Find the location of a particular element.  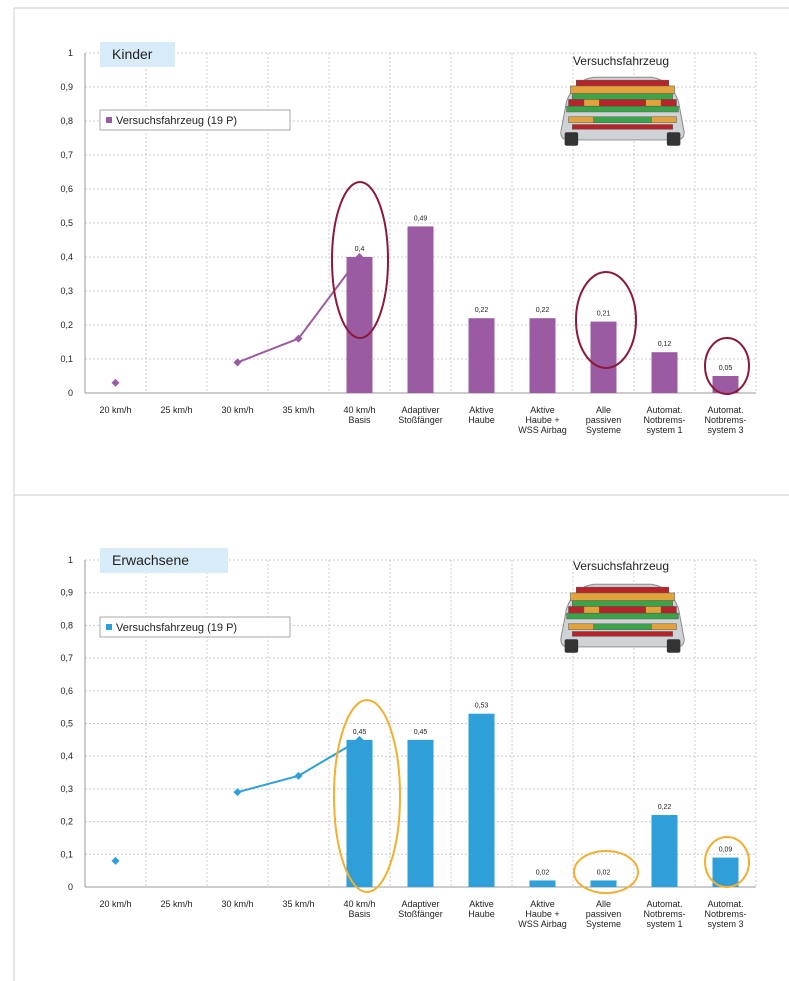

x-tick-label: Automat. Notbrems-system 3 is located at coordinates (725, 914).